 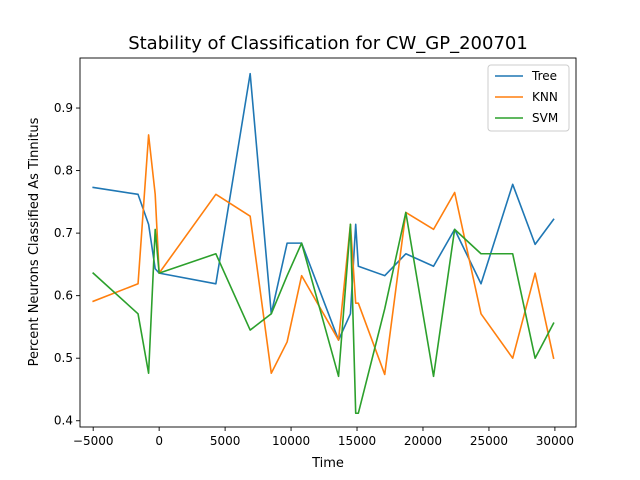 I want to click on y-axis-label: Percent Neurons Classified As Tinnitus, so click(x=34, y=241).